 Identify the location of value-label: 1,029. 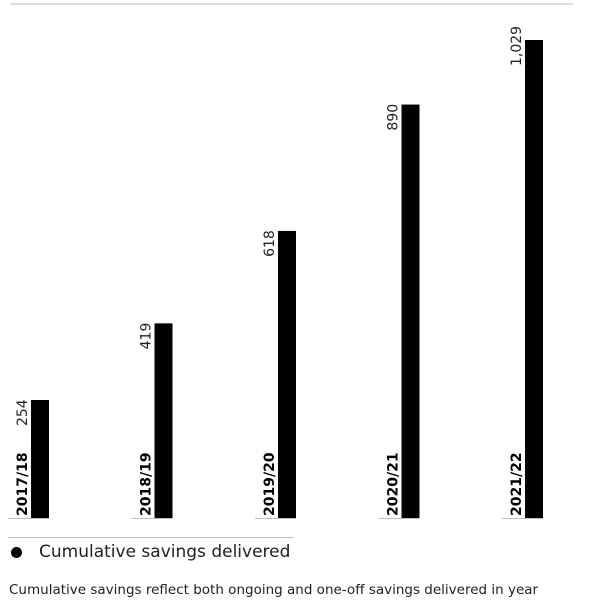
(517, 46).